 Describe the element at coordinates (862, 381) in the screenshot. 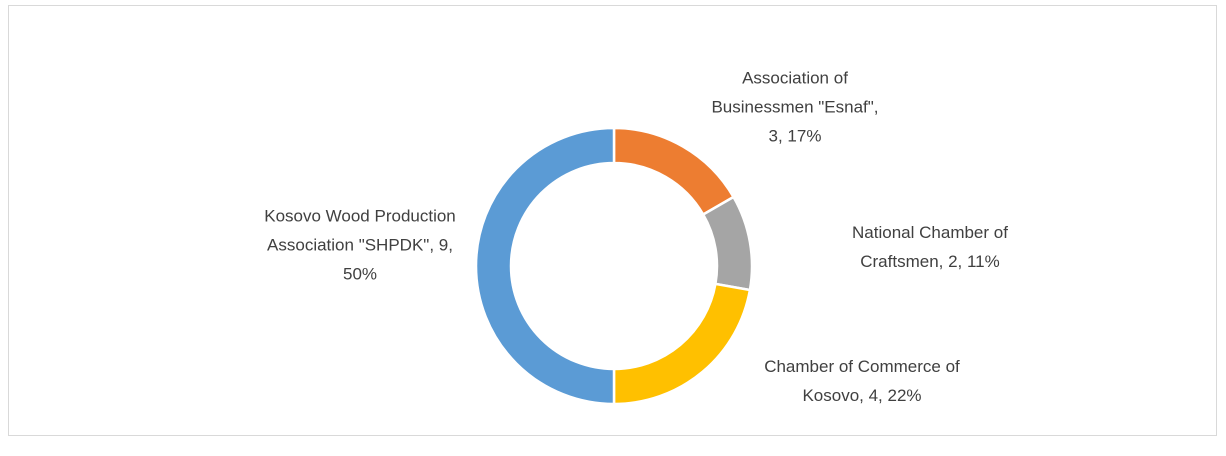

I see `data-label: Chamber of Commerce of Kosovo, 4, 22%` at that location.